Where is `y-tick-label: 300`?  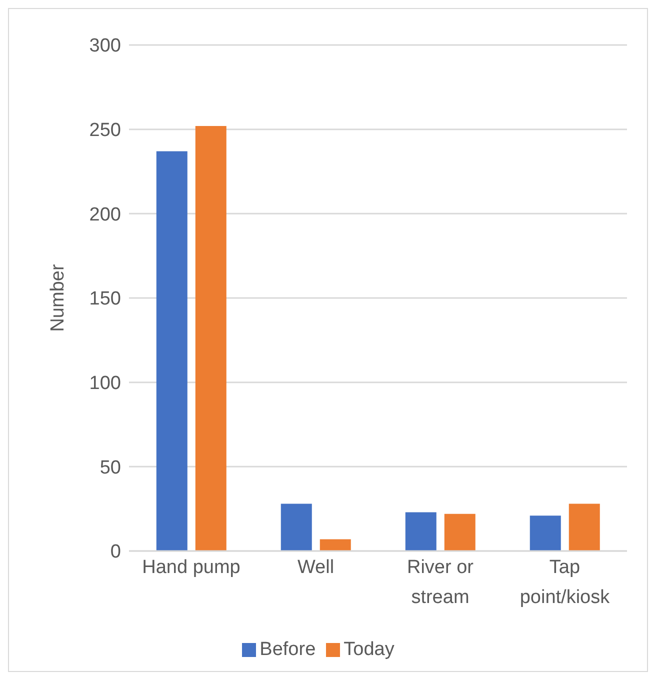
y-tick-label: 300 is located at coordinates (105, 46).